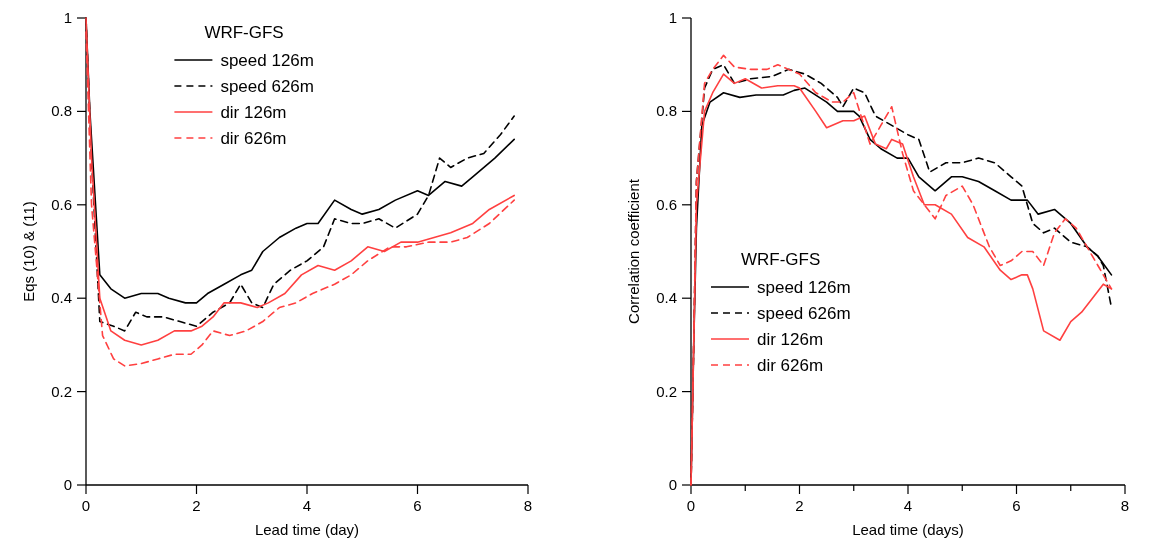 Image resolution: width=1149 pixels, height=555 pixels. I want to click on y-axis-title: Eqs (10) & (11), so click(28, 251).